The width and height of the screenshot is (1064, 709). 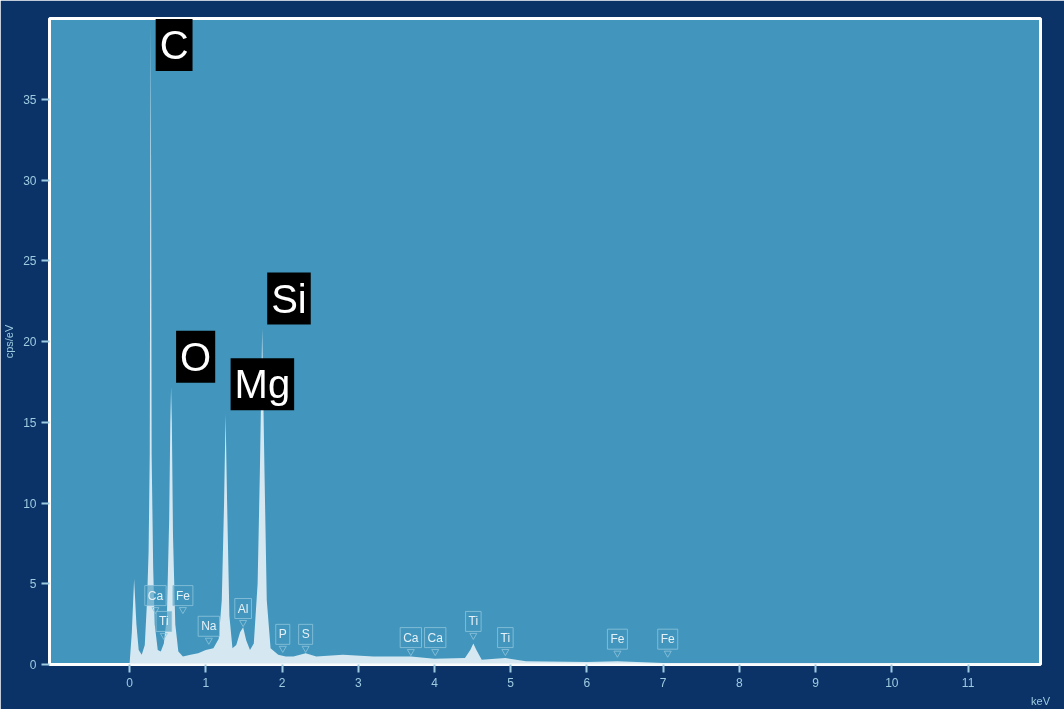 I want to click on x-tick-label: 3, so click(x=358, y=682).